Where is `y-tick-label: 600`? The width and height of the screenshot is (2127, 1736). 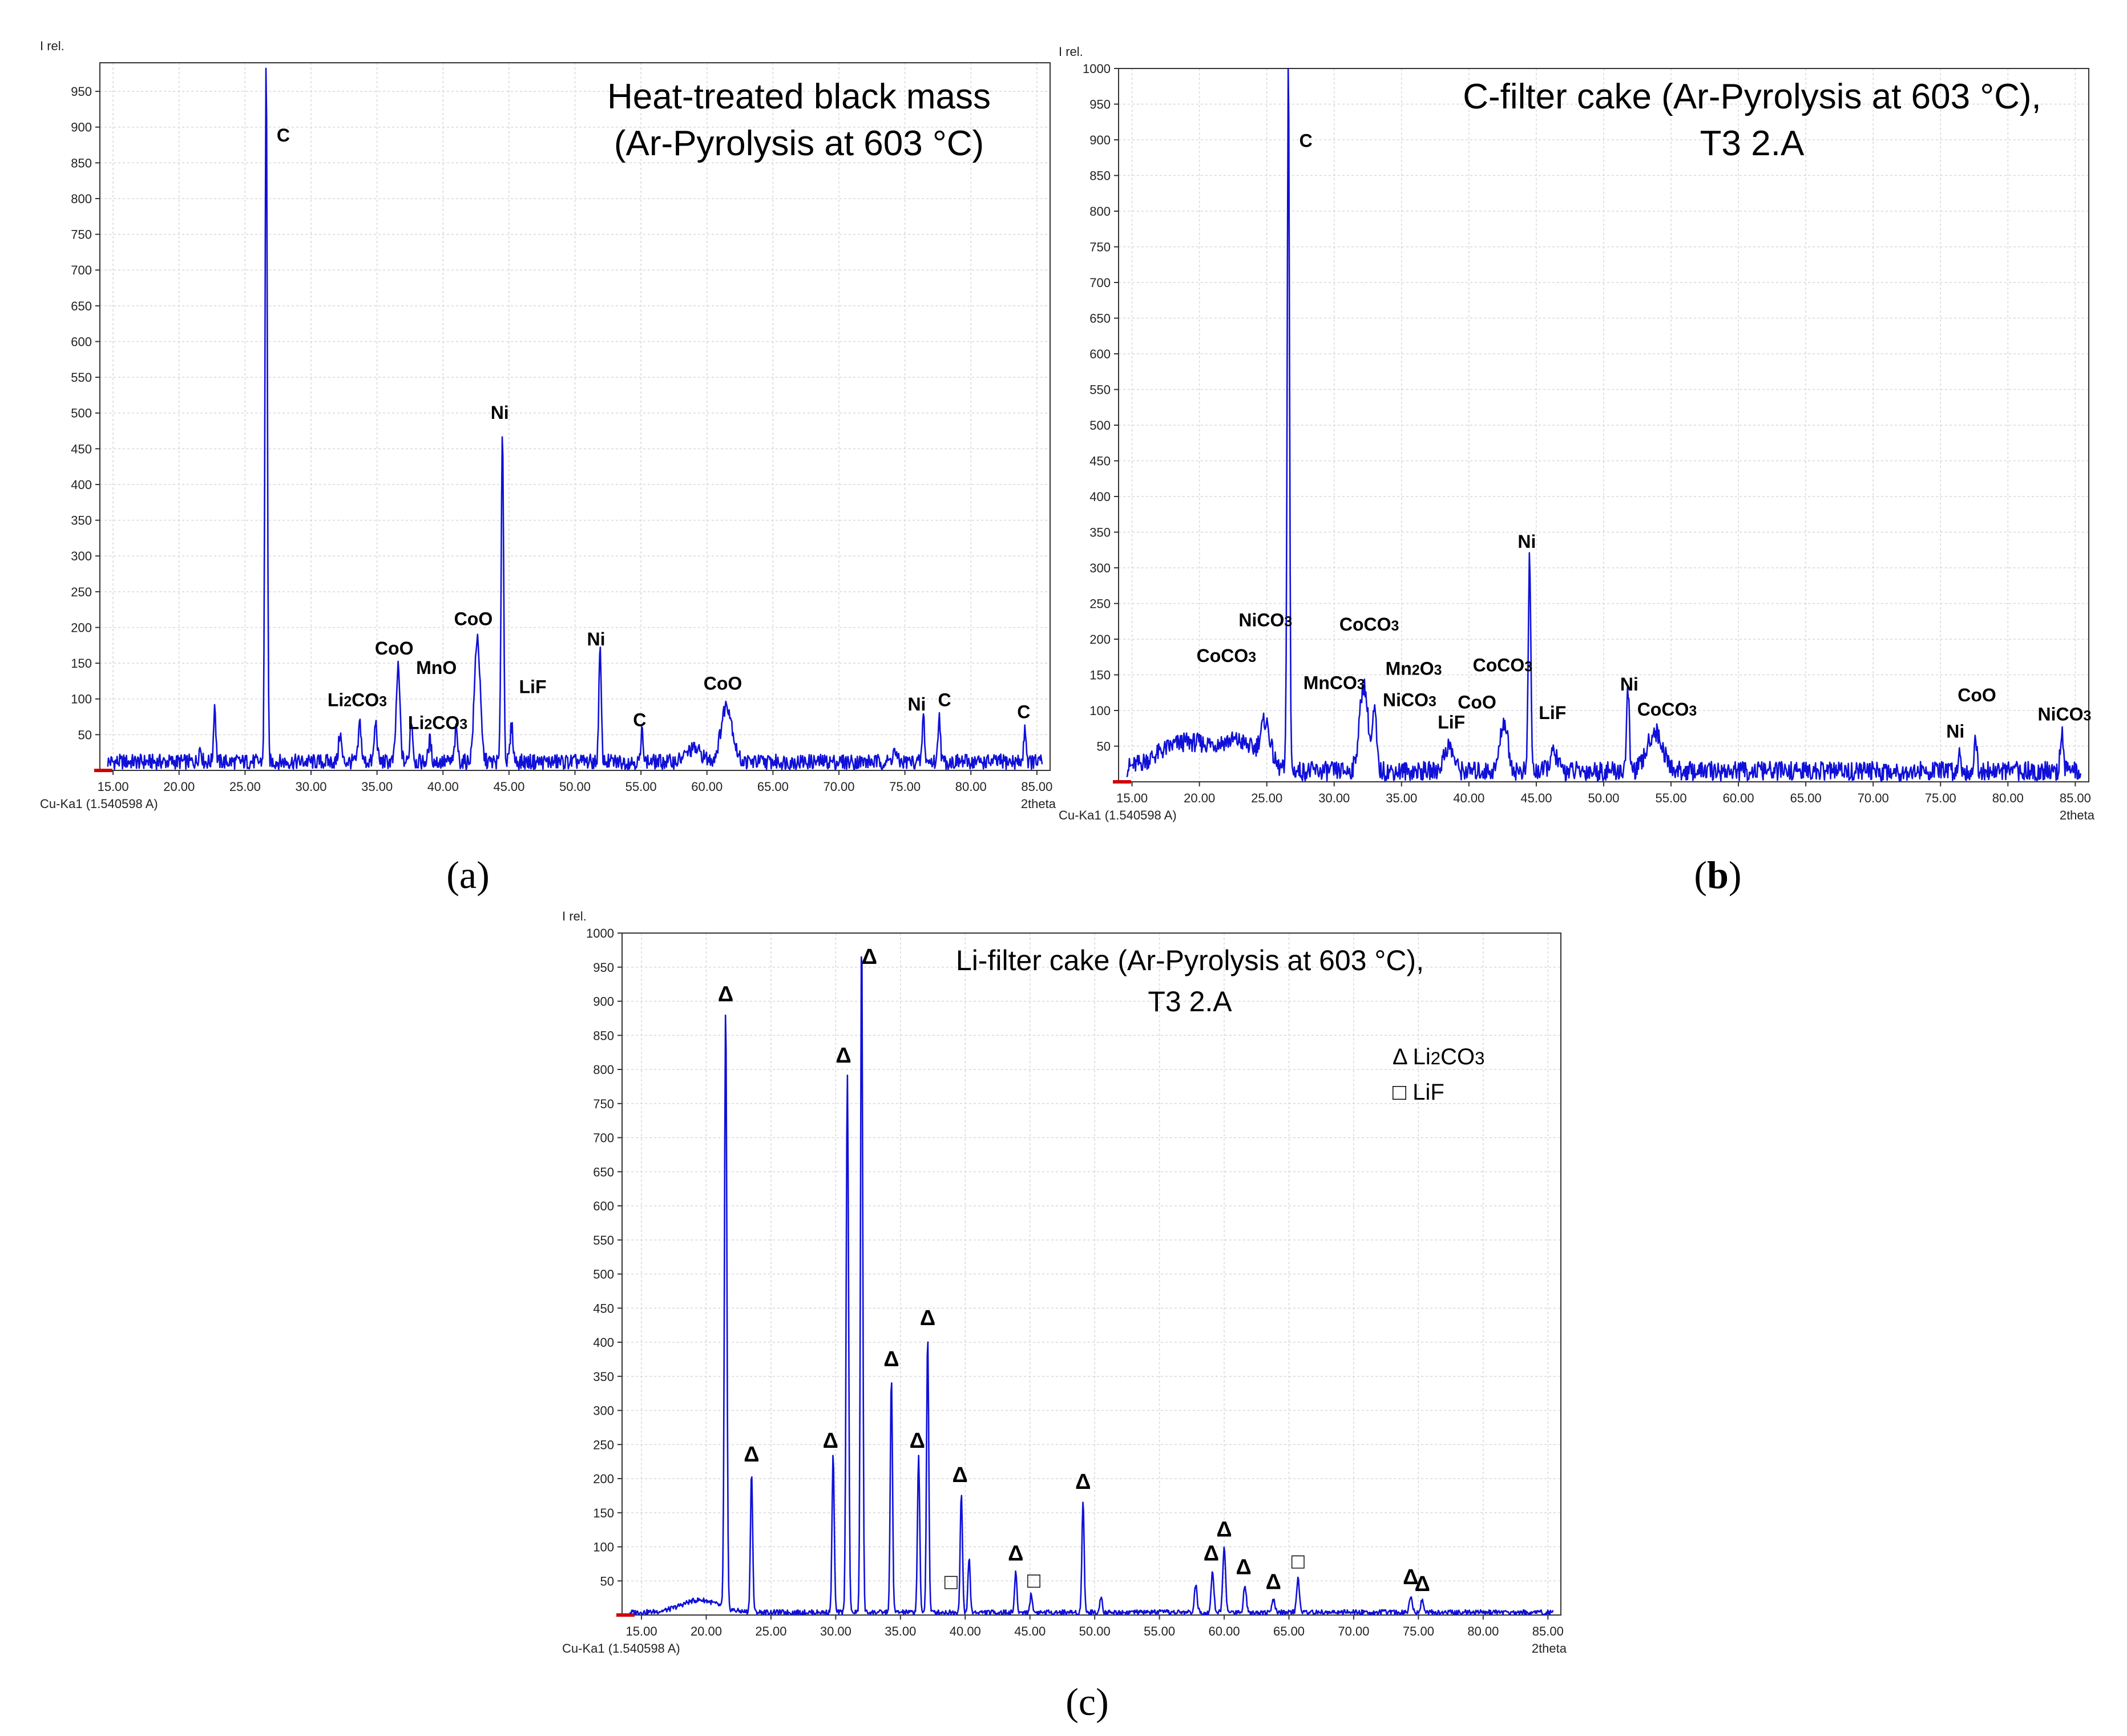
y-tick-label: 600 is located at coordinates (1100, 354).